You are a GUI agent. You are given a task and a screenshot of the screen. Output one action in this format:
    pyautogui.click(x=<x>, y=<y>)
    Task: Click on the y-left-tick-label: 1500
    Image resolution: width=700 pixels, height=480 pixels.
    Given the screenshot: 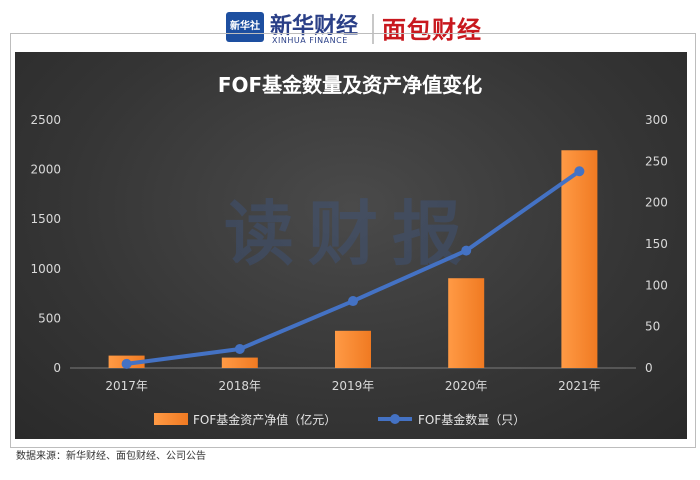 What is the action you would take?
    pyautogui.click(x=45, y=219)
    